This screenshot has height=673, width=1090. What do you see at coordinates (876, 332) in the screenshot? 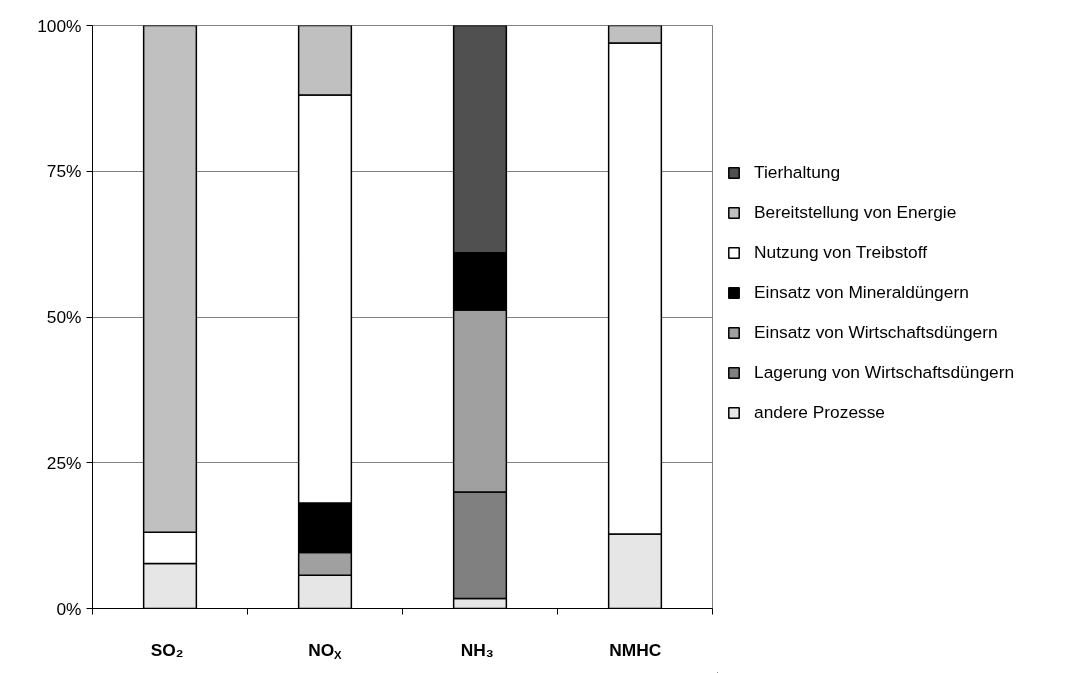
I see `legend-label: Einsatz von Wirtschaftsdüngern` at bounding box center [876, 332].